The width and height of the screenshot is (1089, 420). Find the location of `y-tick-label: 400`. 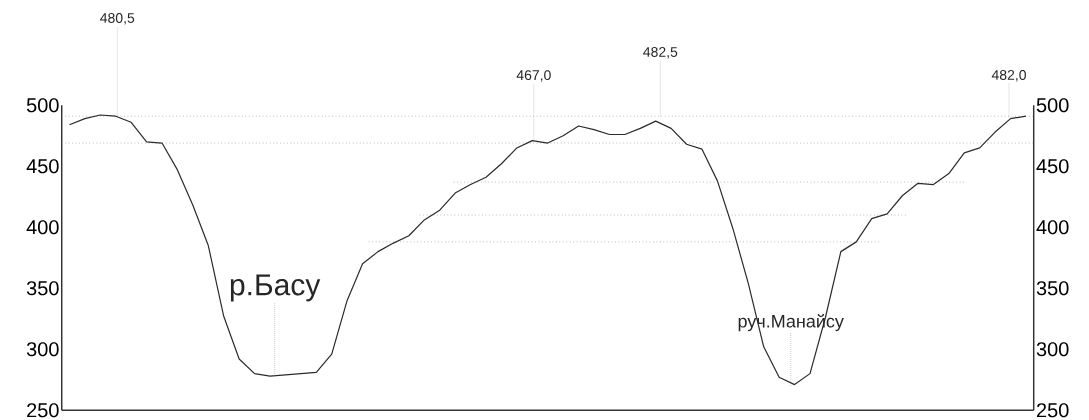

y-tick-label: 400 is located at coordinates (42, 227).